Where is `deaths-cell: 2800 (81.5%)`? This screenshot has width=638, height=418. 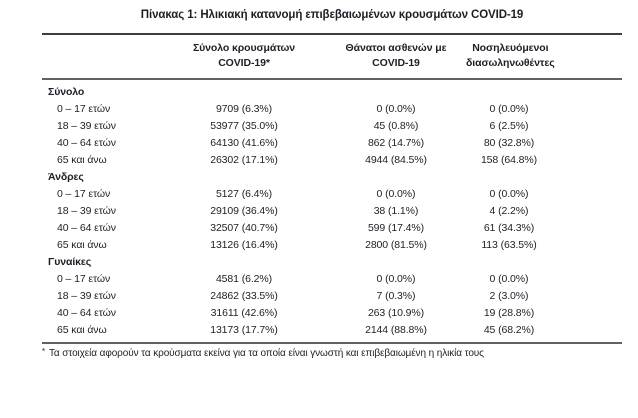
deaths-cell: 2800 (81.5%) is located at coordinates (396, 244).